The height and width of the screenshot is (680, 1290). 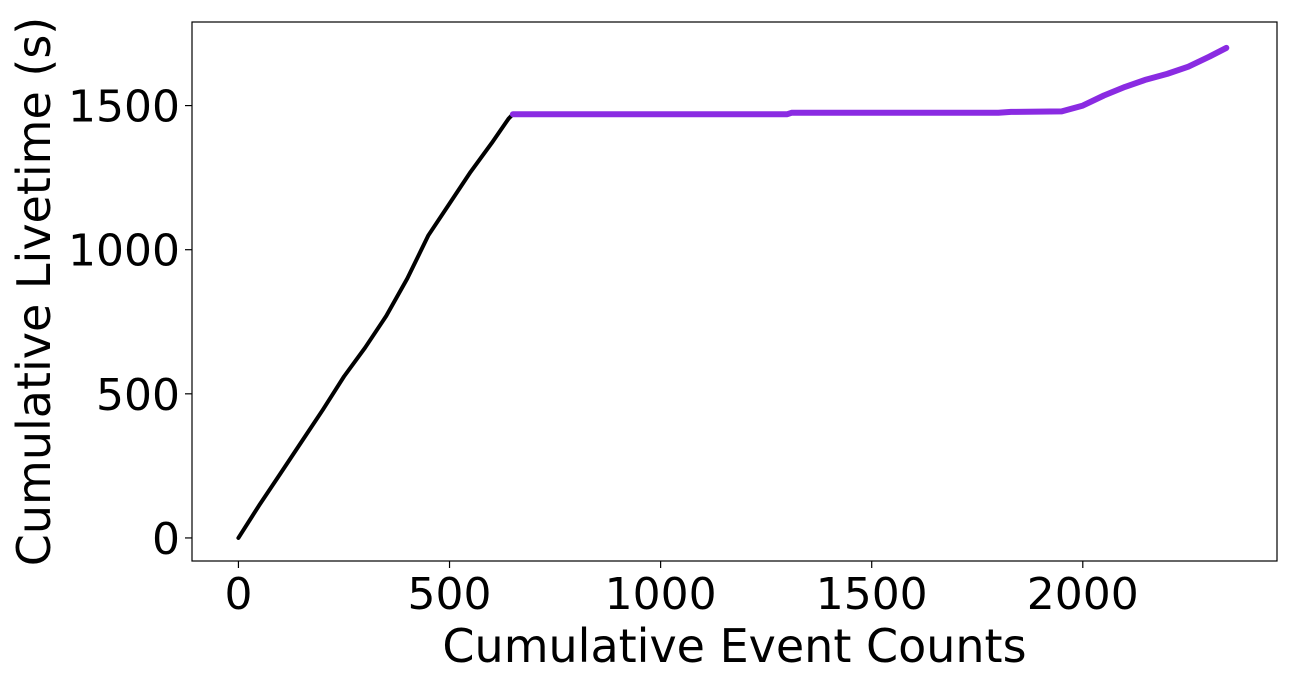 I want to click on x-axis: 0 500 1000 1500 2000, so click(x=681, y=590).